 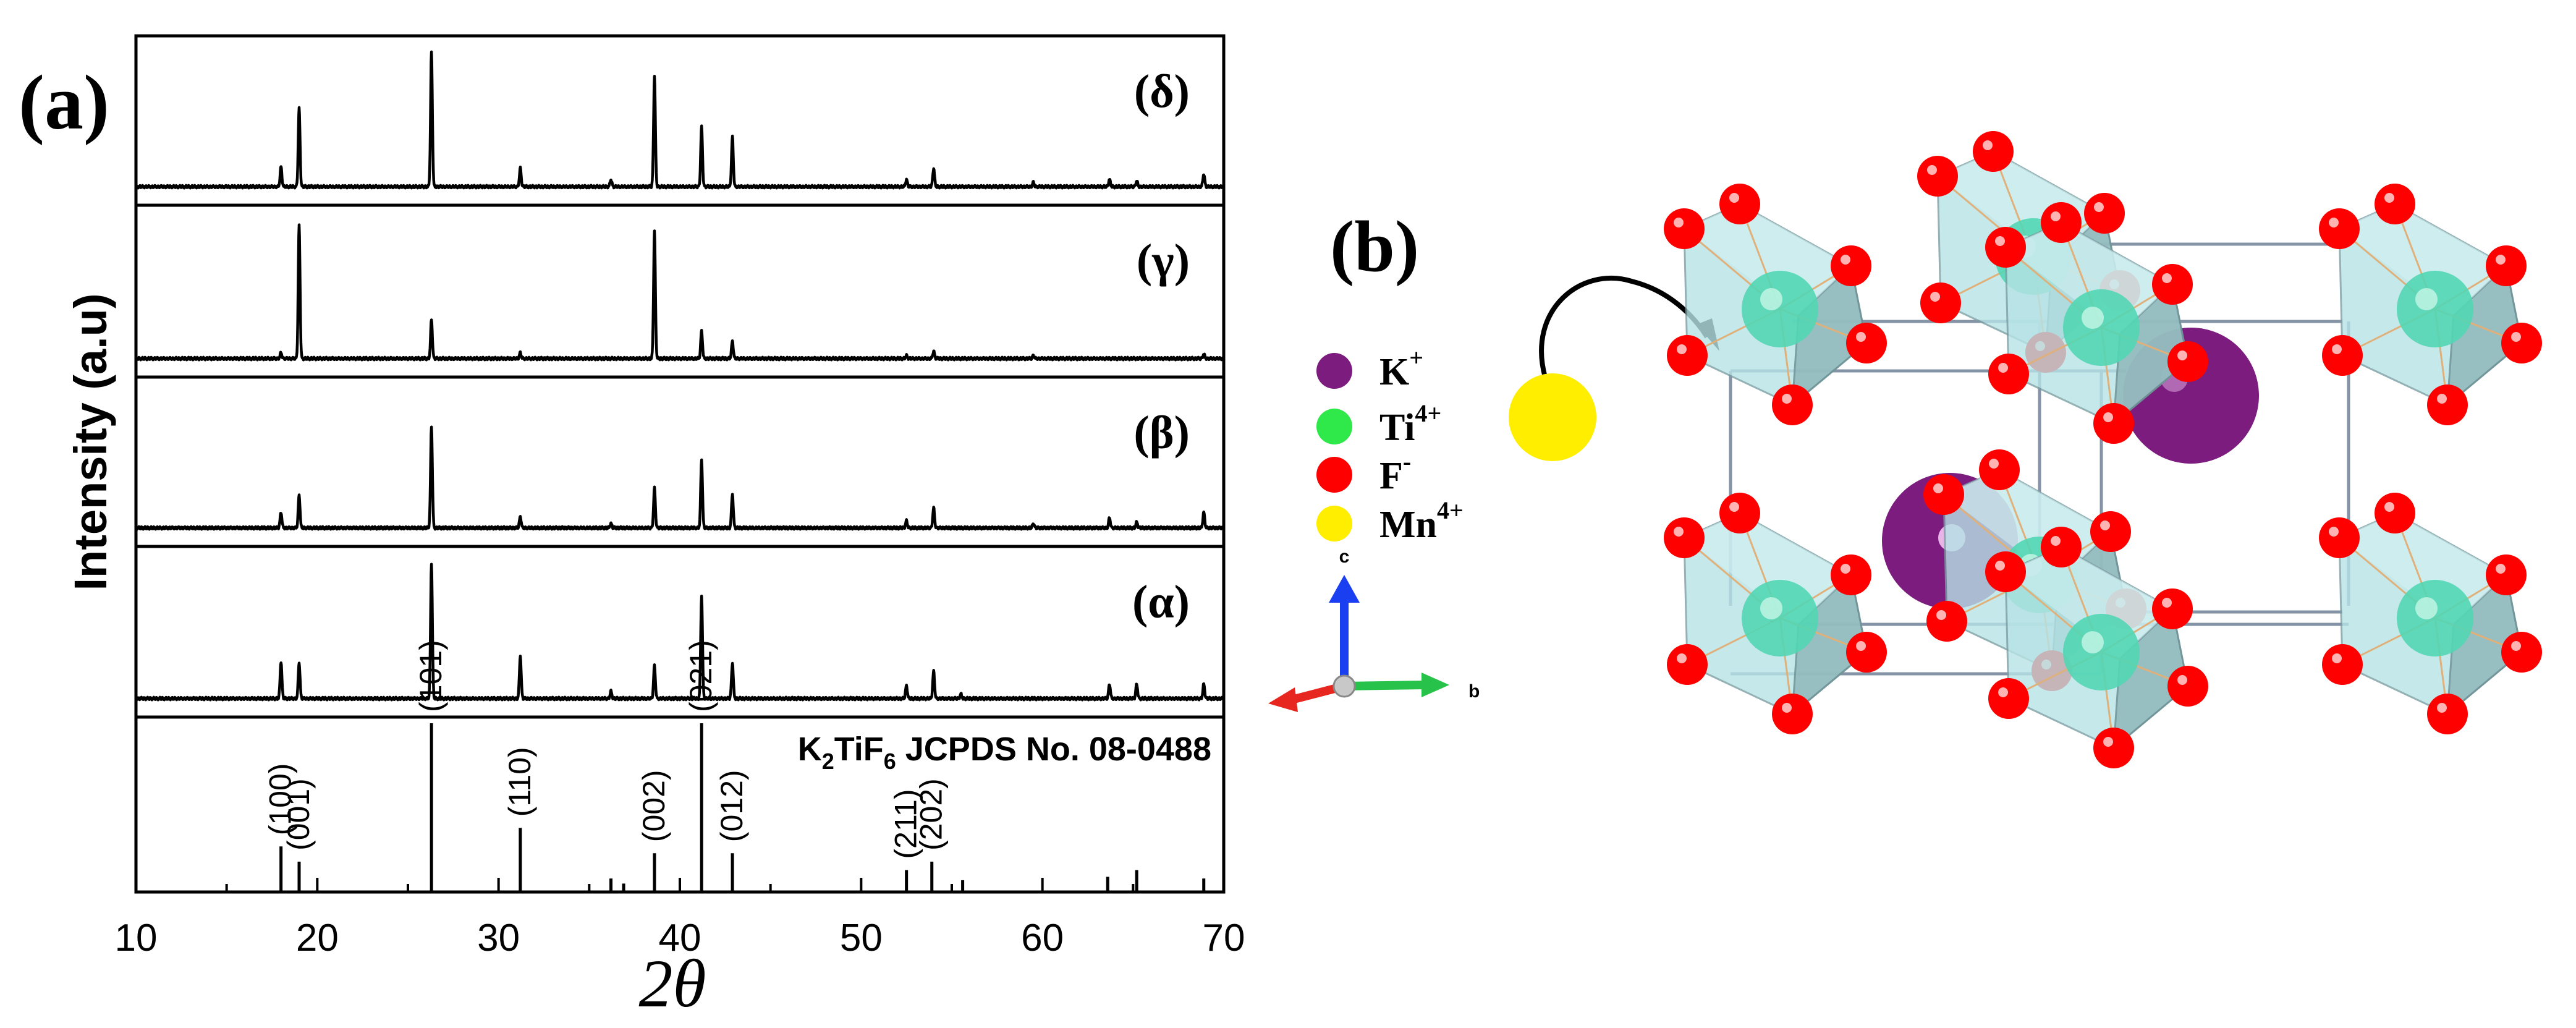 I want to click on panel-b-label: (b), so click(x=1374, y=246).